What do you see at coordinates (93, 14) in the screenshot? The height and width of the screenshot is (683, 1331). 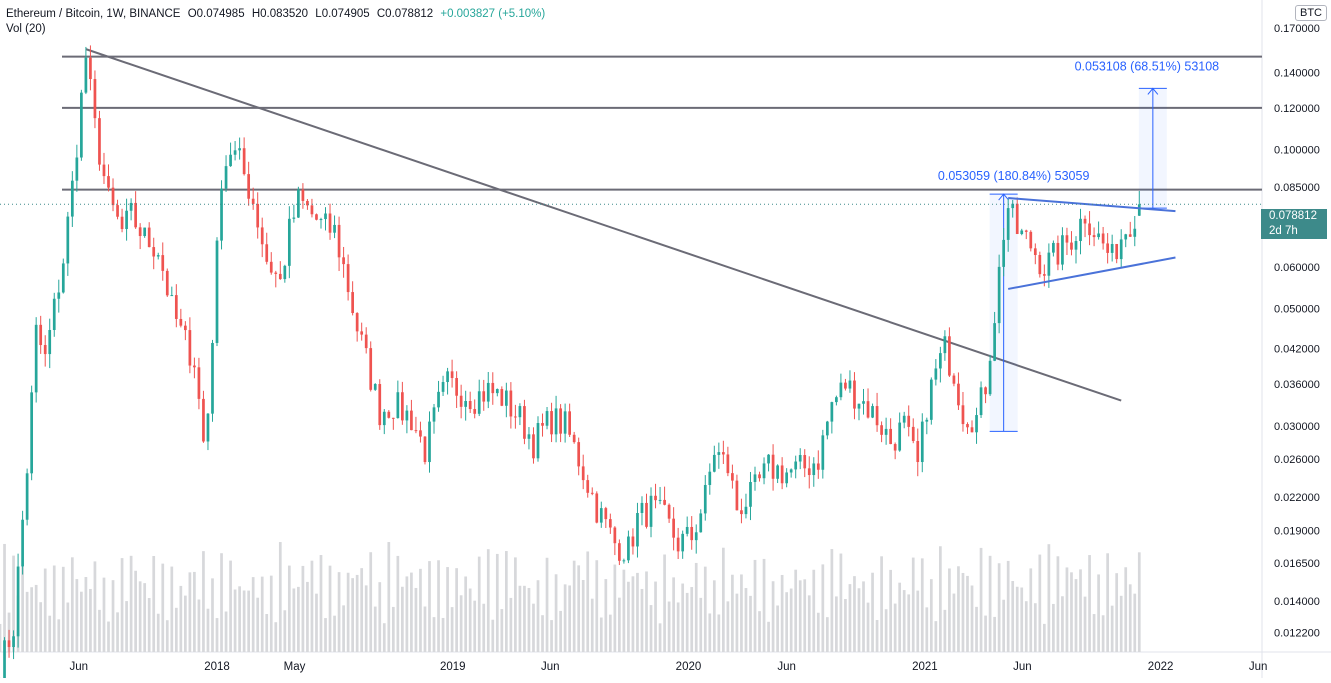 I see `symbol-label: Ethereum / Bitcoin, 1W, BINANCE` at bounding box center [93, 14].